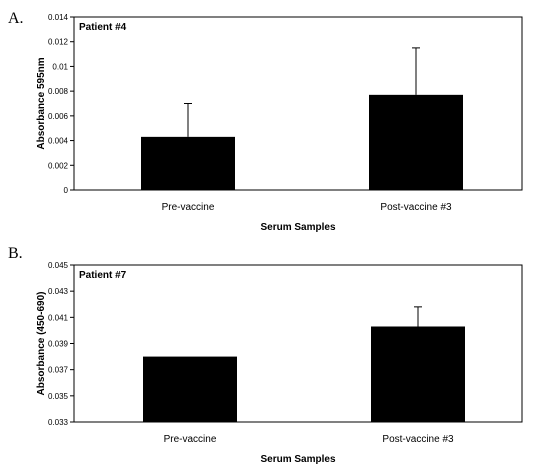  Describe the element at coordinates (58, 291) in the screenshot. I see `panel-b-y-tick-label: 0.043` at that location.